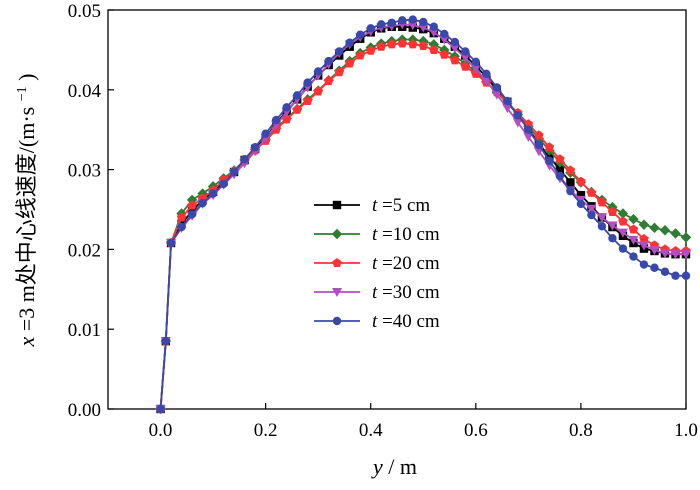 The height and width of the screenshot is (490, 700). I want to click on x-axis-label: y / m, so click(394, 466).